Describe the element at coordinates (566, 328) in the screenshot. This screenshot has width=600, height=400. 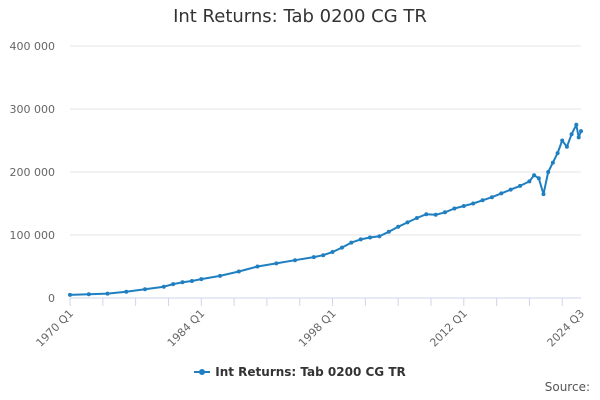
I see `x-tick-label: 2024 Q3` at that location.